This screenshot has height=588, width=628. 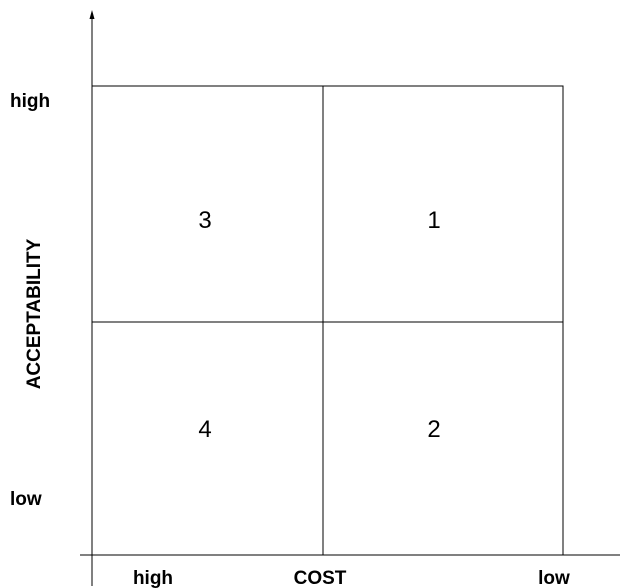 I want to click on quadrant-bottom-left-label: 4, so click(x=204, y=429).